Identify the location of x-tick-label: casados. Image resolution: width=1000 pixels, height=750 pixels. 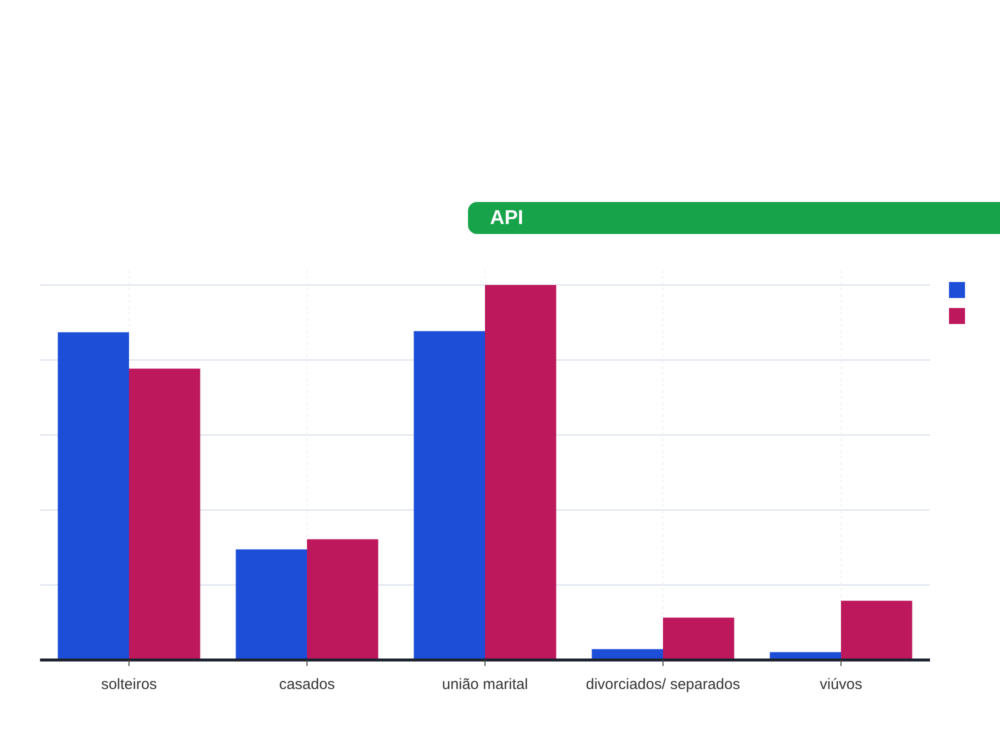
(307, 684).